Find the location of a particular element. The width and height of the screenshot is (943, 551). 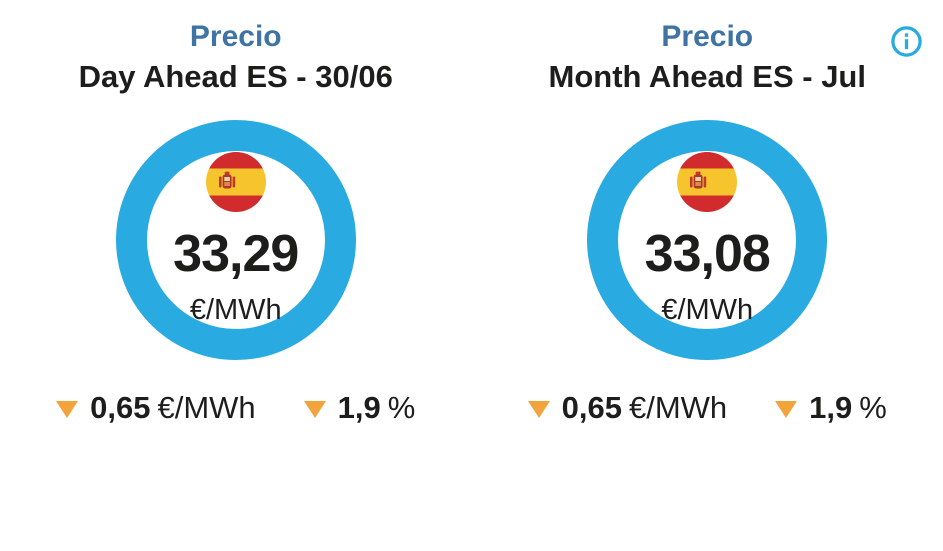

info-button is located at coordinates (906, 41).